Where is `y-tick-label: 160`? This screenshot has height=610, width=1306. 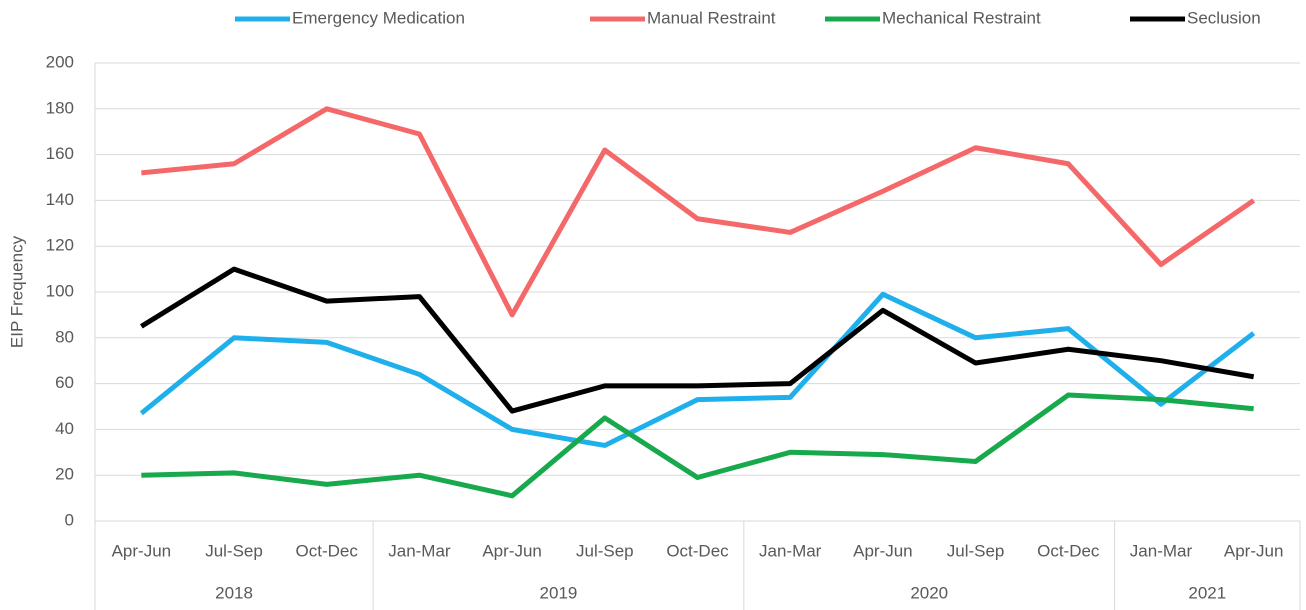 y-tick-label: 160 is located at coordinates (60, 153).